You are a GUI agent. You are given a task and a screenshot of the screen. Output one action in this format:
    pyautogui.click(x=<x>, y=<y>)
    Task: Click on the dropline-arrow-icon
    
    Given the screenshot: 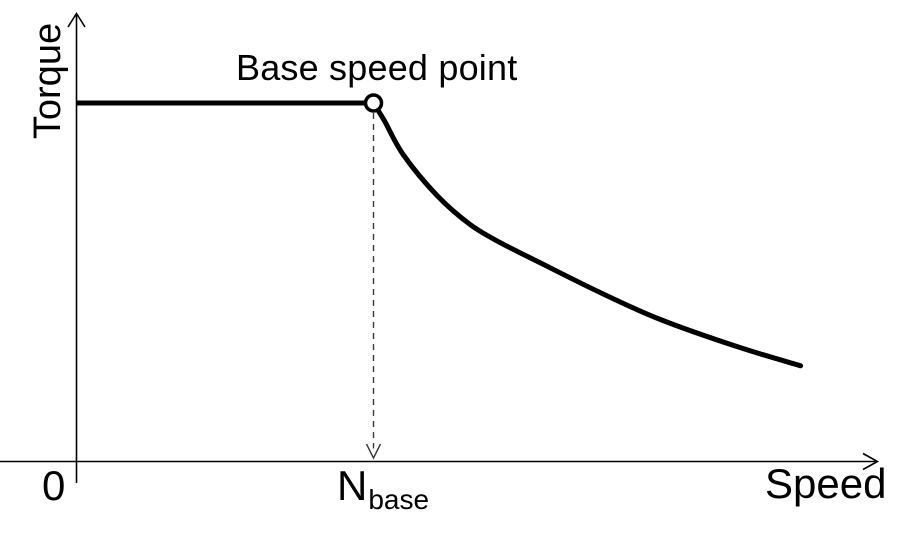 What is the action you would take?
    pyautogui.click(x=373, y=451)
    